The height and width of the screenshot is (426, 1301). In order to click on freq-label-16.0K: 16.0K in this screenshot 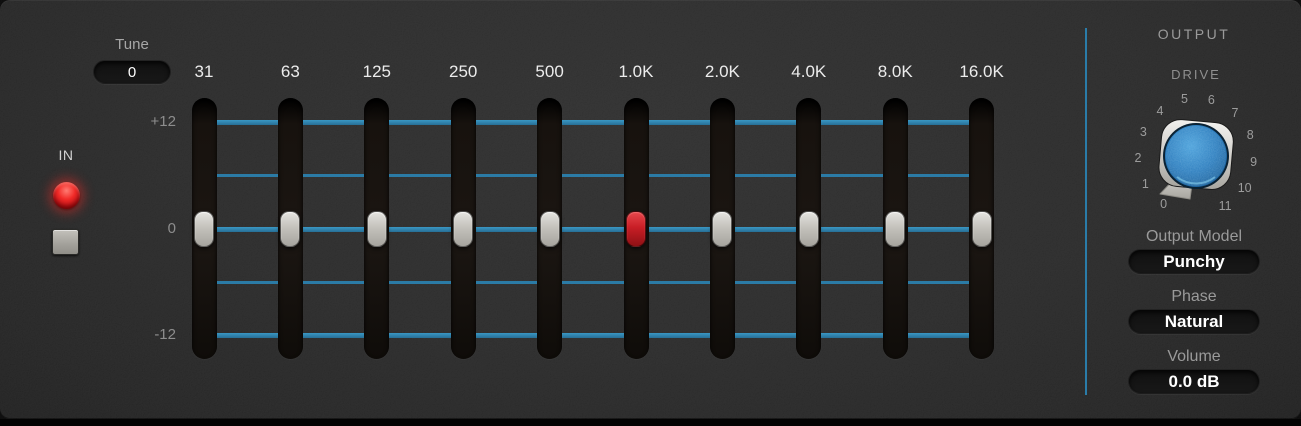, I will do `click(981, 71)`.